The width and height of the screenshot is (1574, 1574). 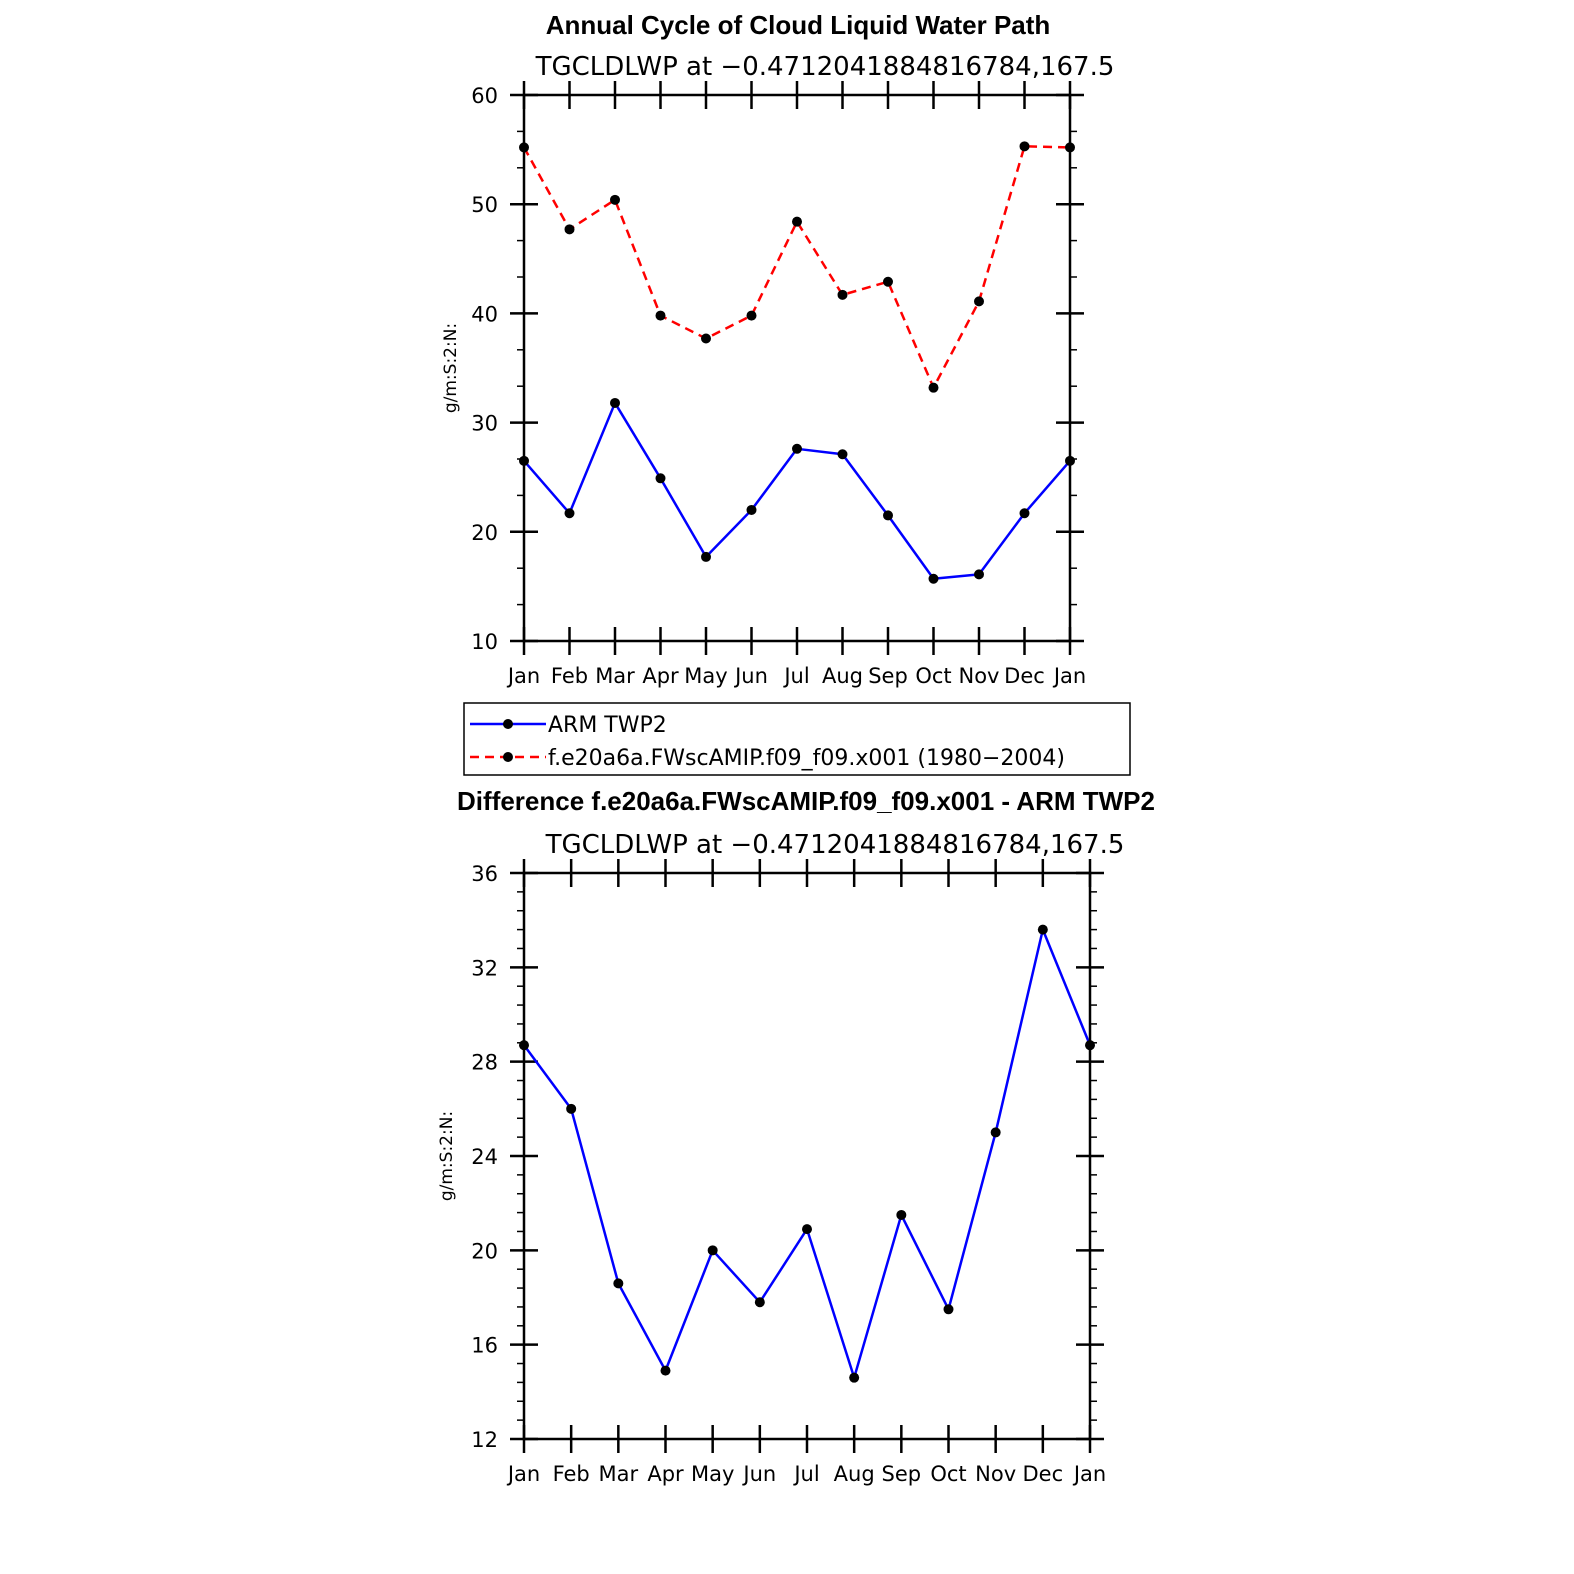 I want to click on y-tick-label: 32, so click(x=484, y=968).